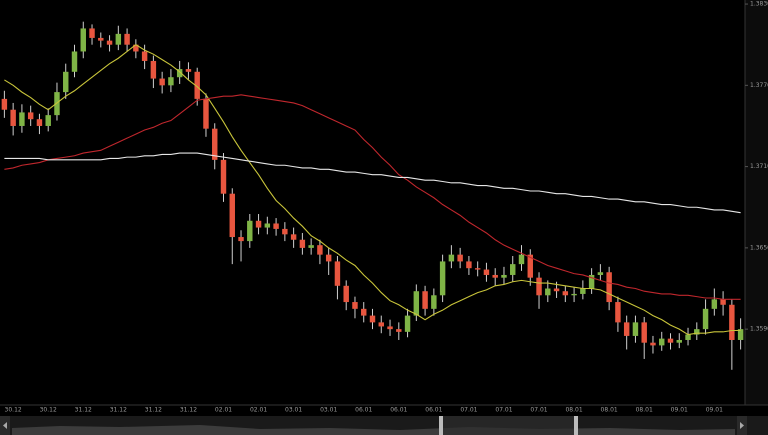 This screenshot has width=768, height=435. What do you see at coordinates (742, 425) in the screenshot?
I see `scroll-right-arrow` at bounding box center [742, 425].